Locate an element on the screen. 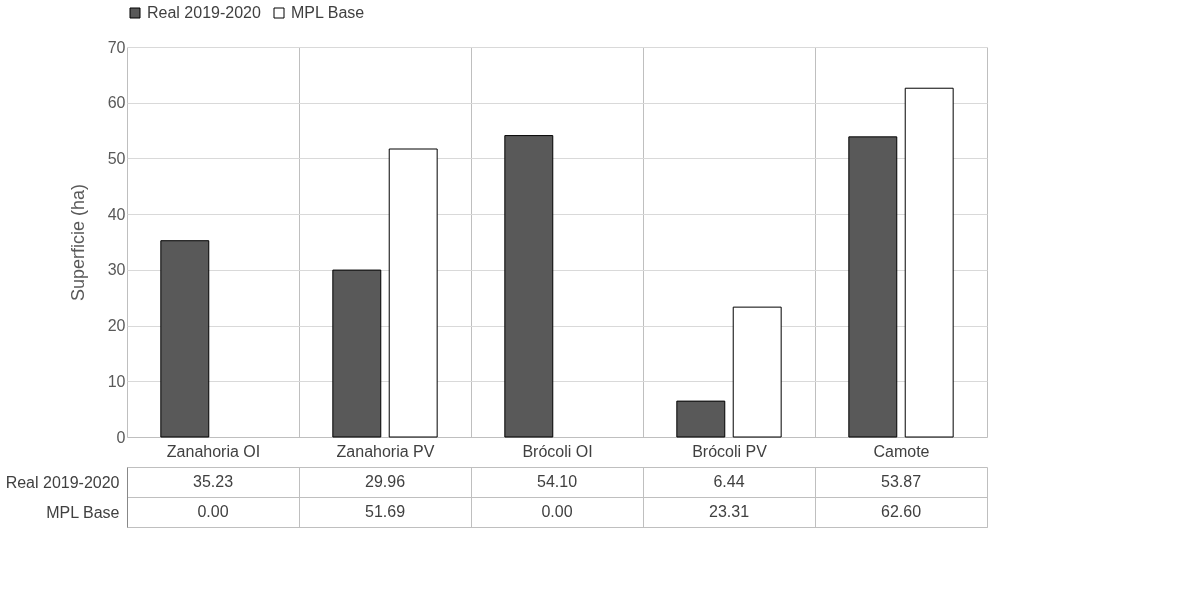 This screenshot has height=611, width=1202. legend-label: MPL Base is located at coordinates (328, 12).